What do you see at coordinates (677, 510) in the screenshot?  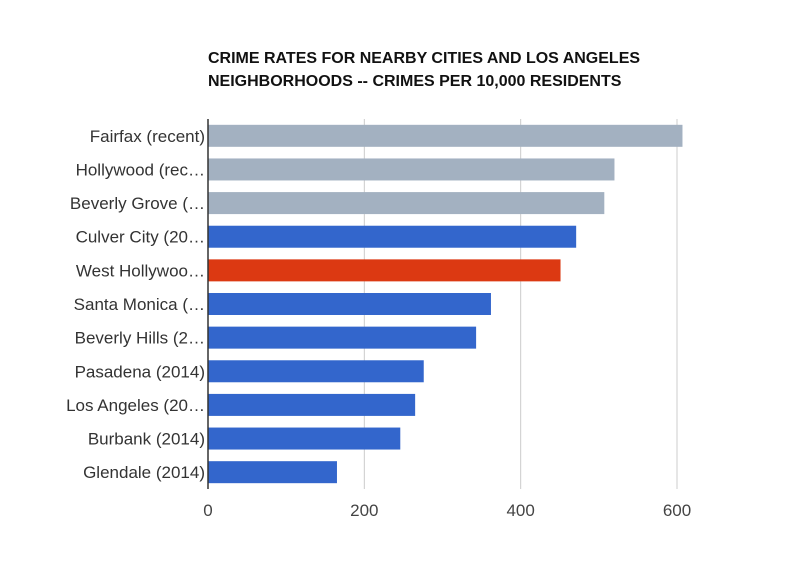 I see `x-tick-label-600: 600` at bounding box center [677, 510].